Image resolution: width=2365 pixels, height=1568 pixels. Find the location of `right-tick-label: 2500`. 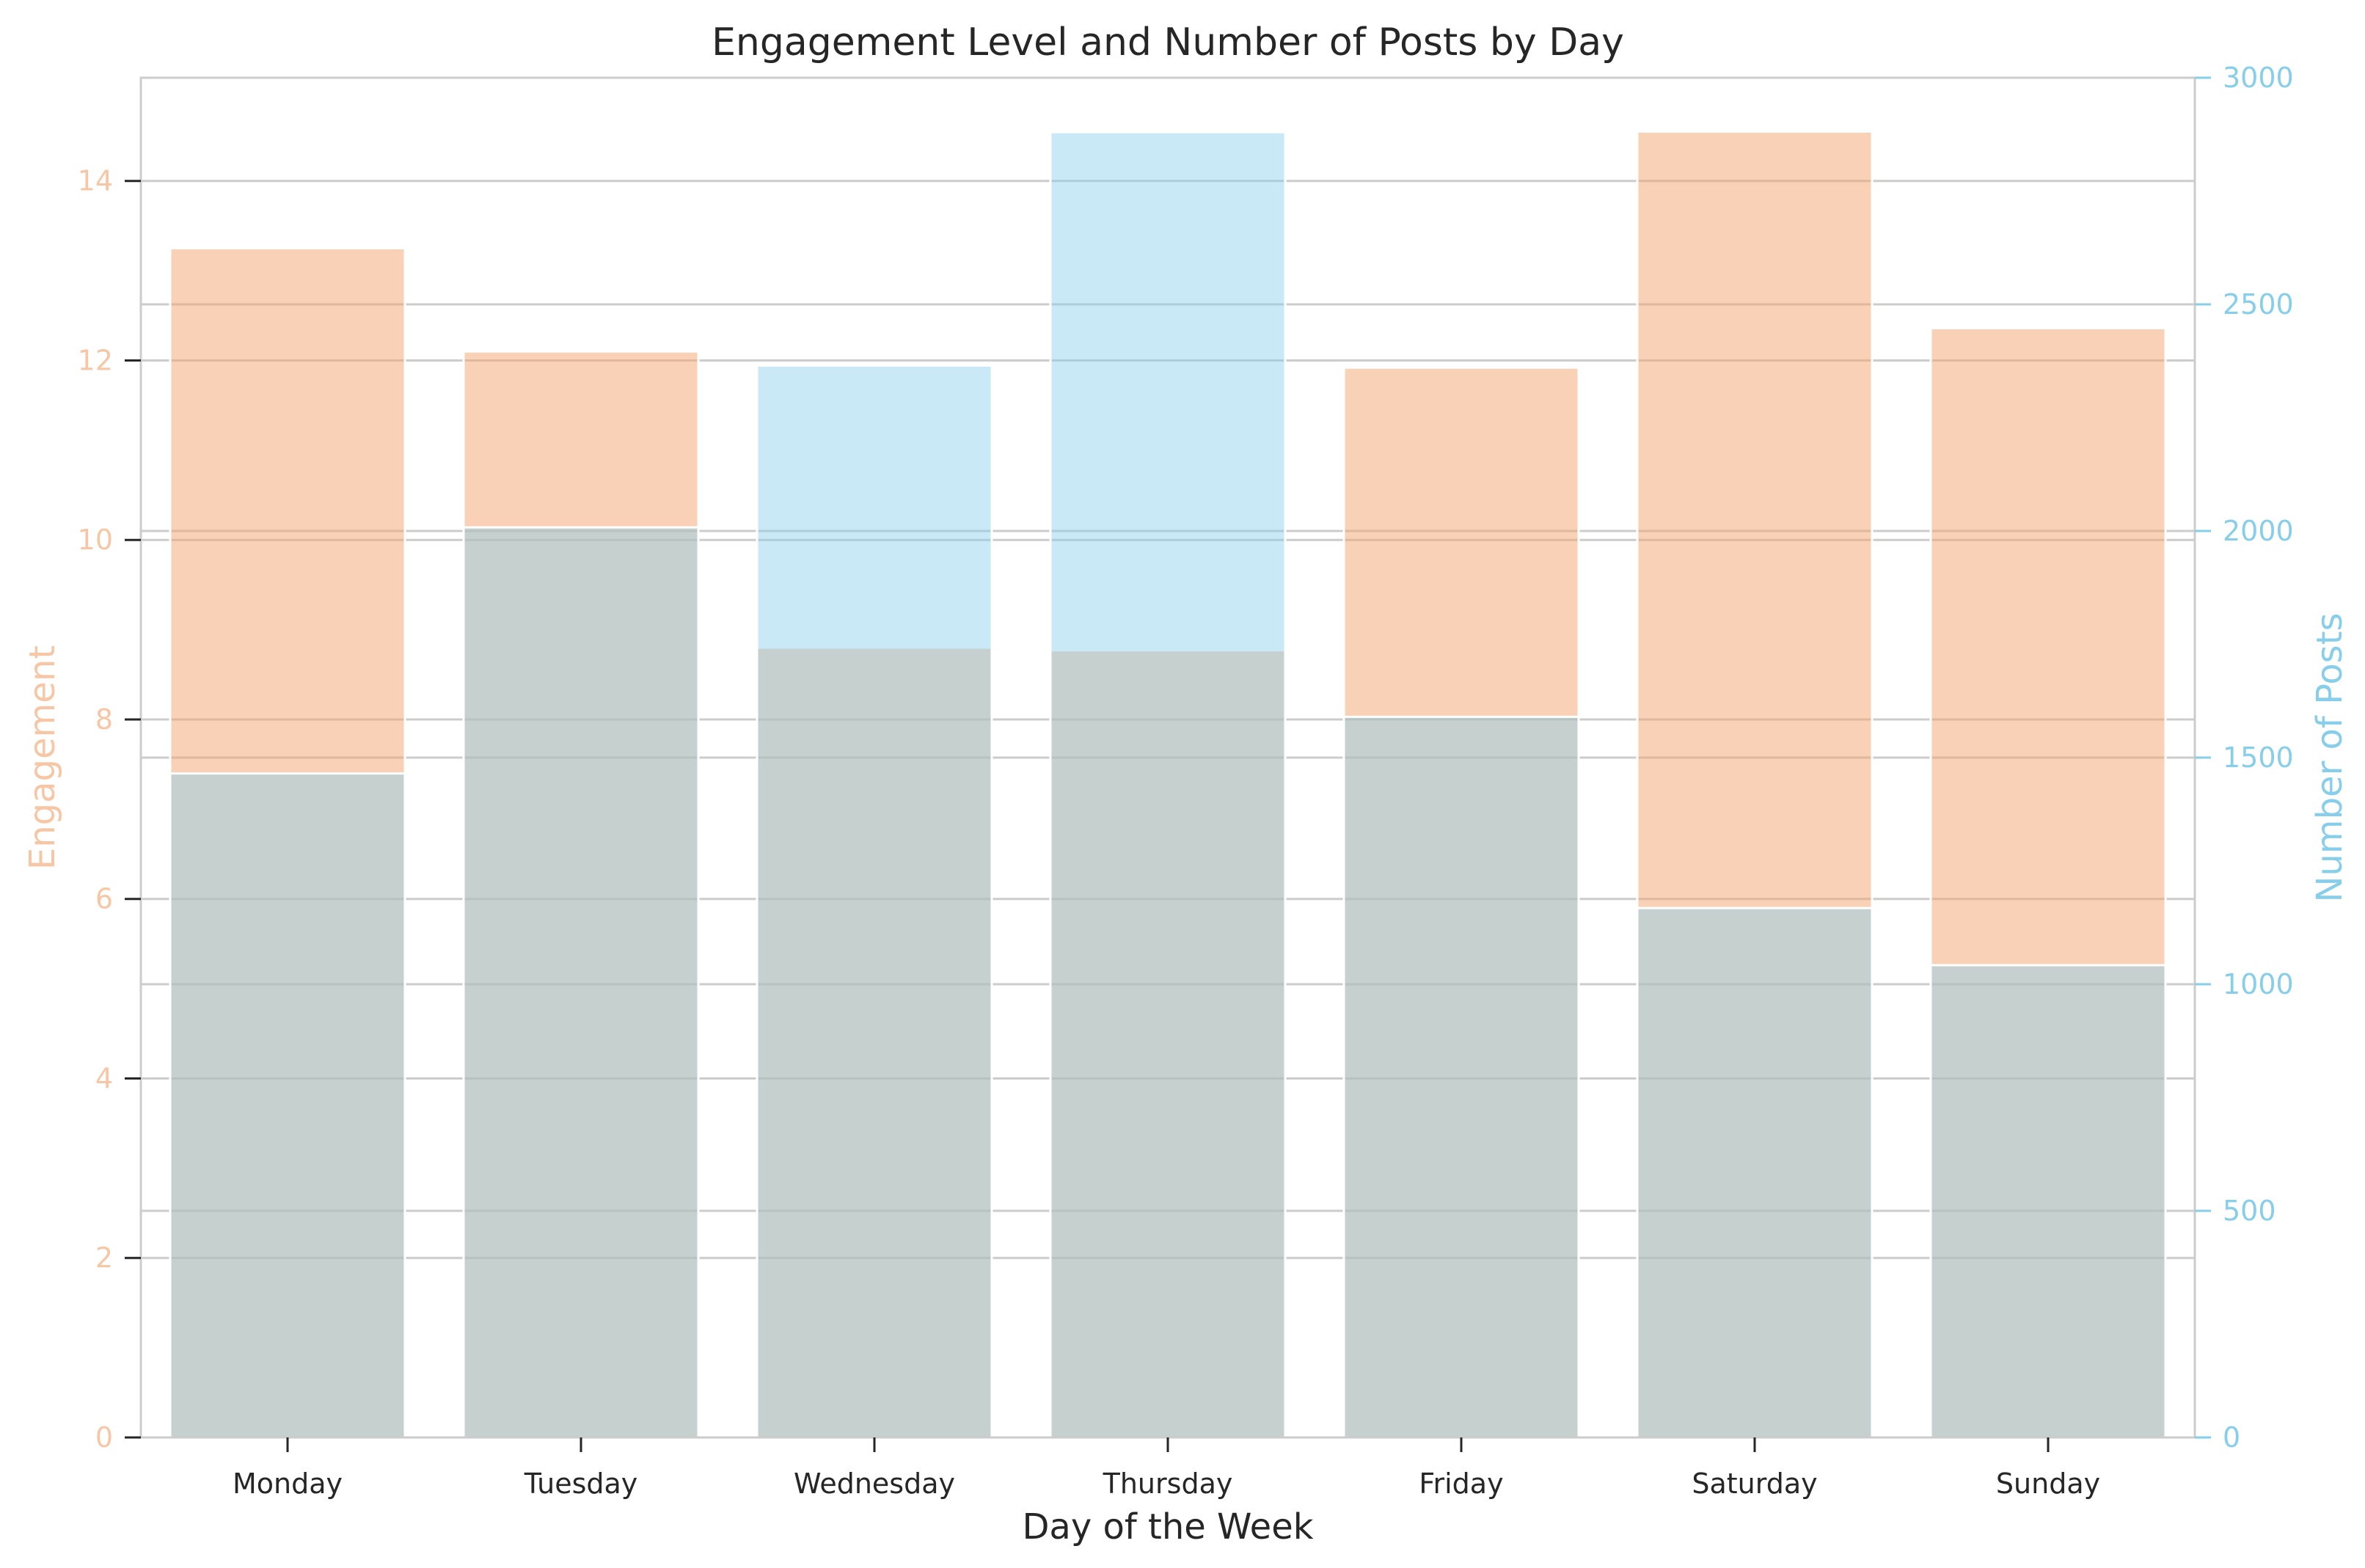

right-tick-label: 2500 is located at coordinates (2259, 304).